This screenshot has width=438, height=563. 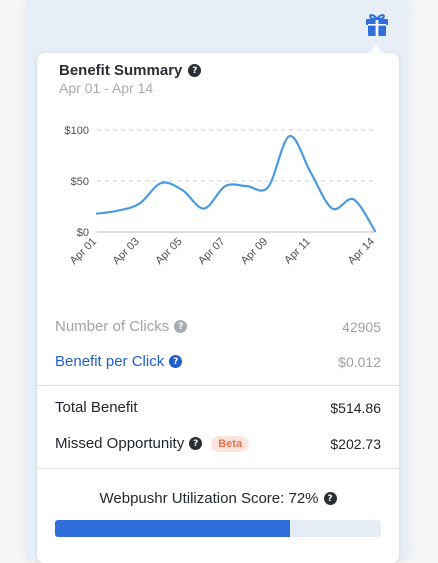 What do you see at coordinates (355, 443) in the screenshot?
I see `missed-opportunity-value: $202.73` at bounding box center [355, 443].